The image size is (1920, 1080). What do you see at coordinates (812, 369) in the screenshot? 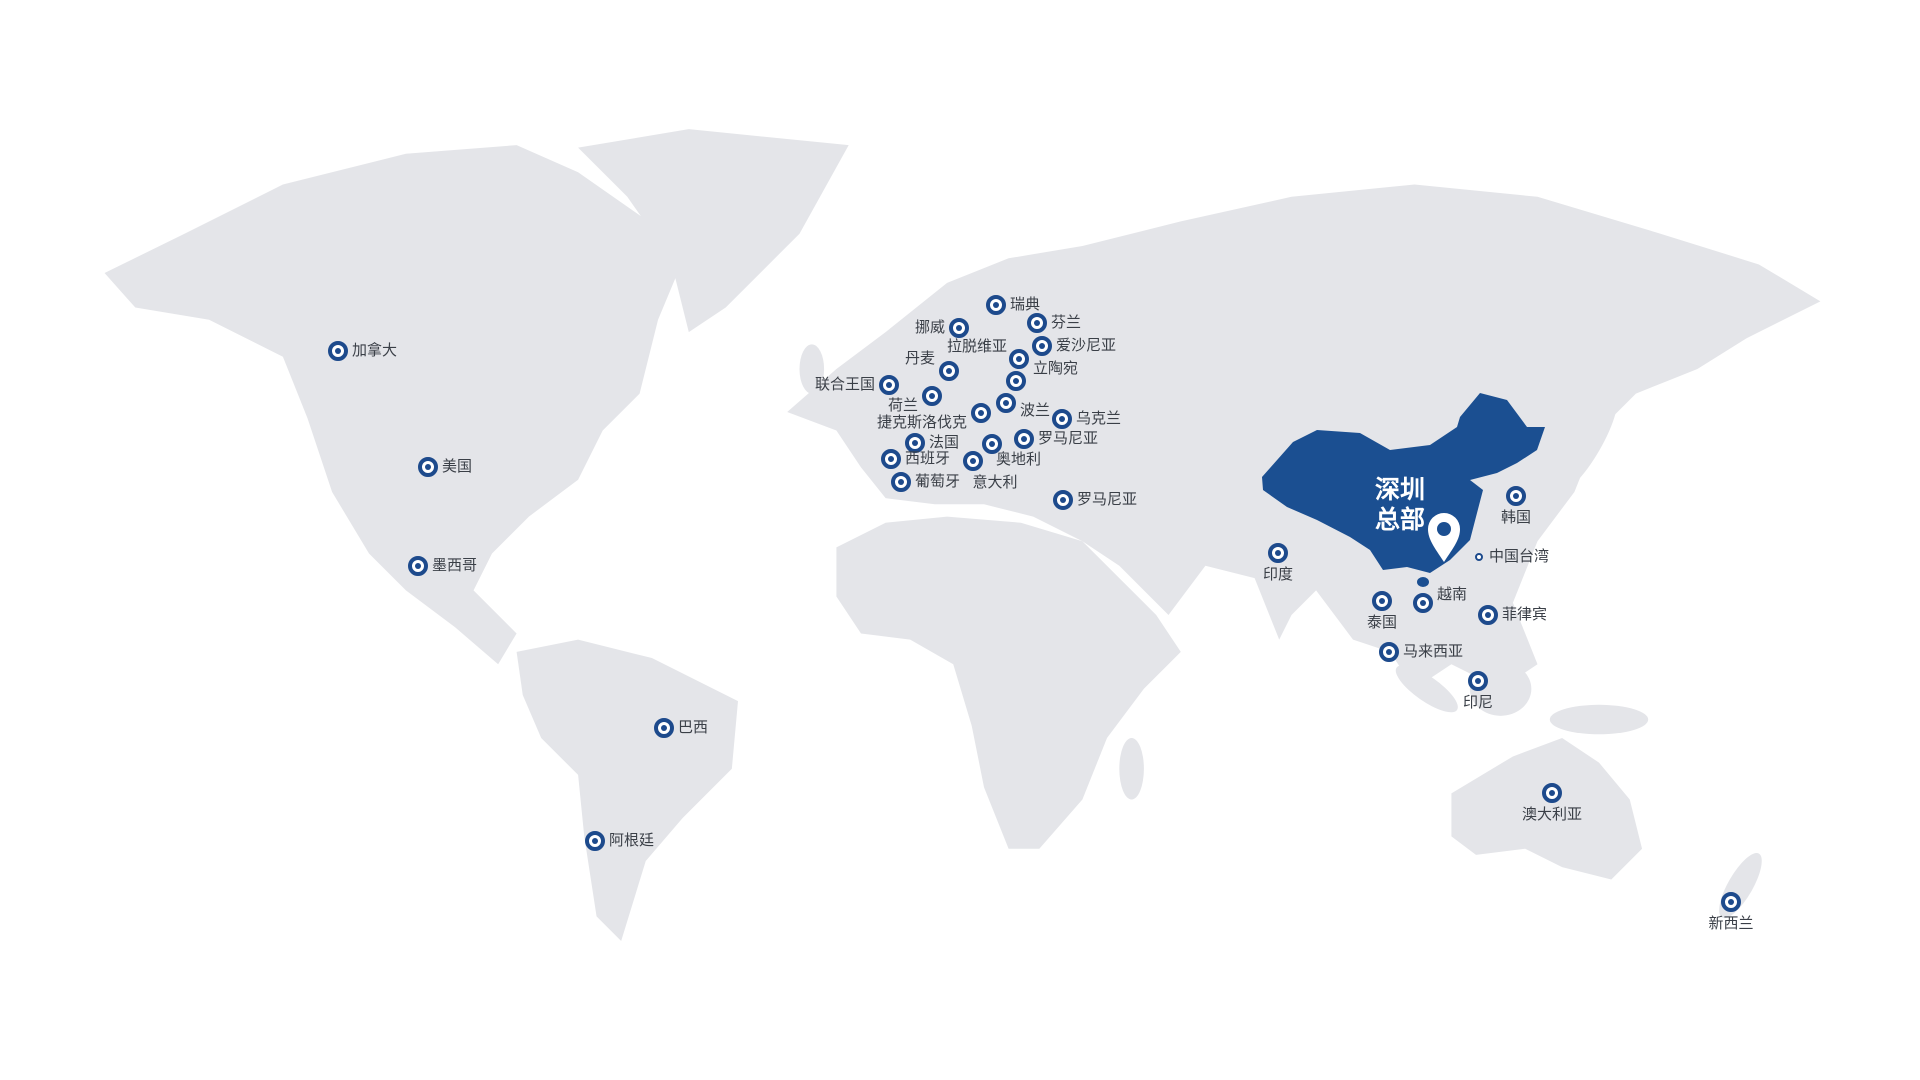
I see `uk-island` at bounding box center [812, 369].